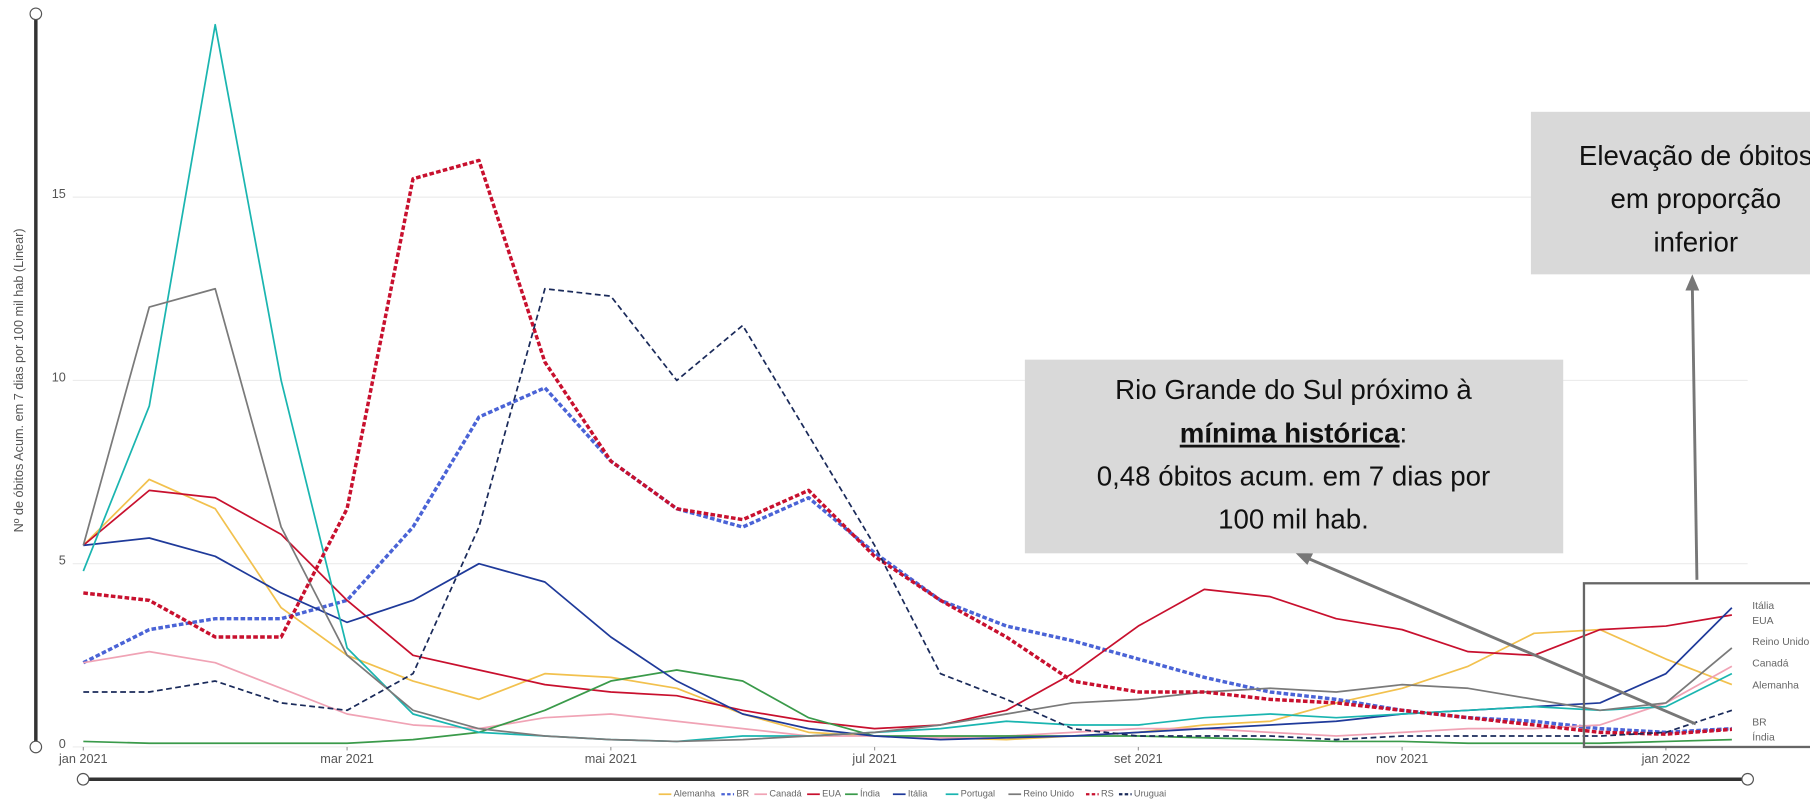  What do you see at coordinates (1759, 723) in the screenshot?
I see `end-label: BR` at bounding box center [1759, 723].